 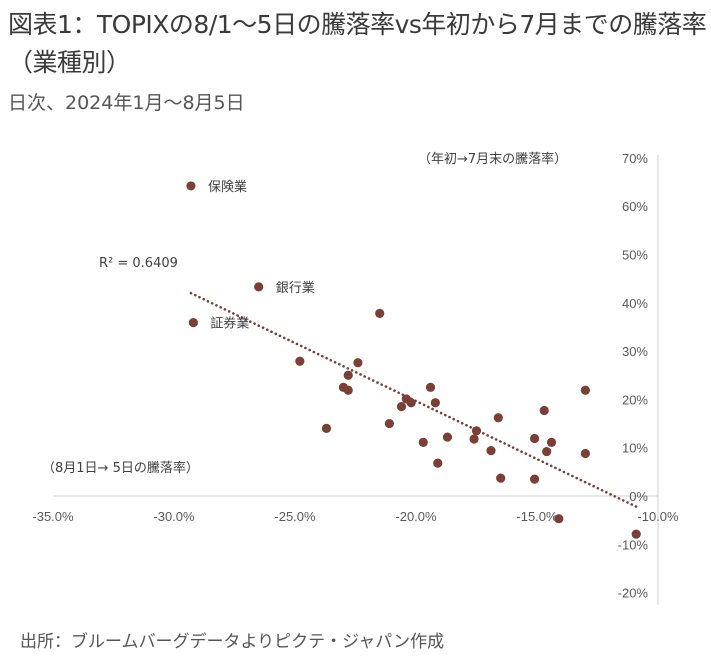 What do you see at coordinates (633, 593) in the screenshot?
I see `y-tick-label: -20%` at bounding box center [633, 593].